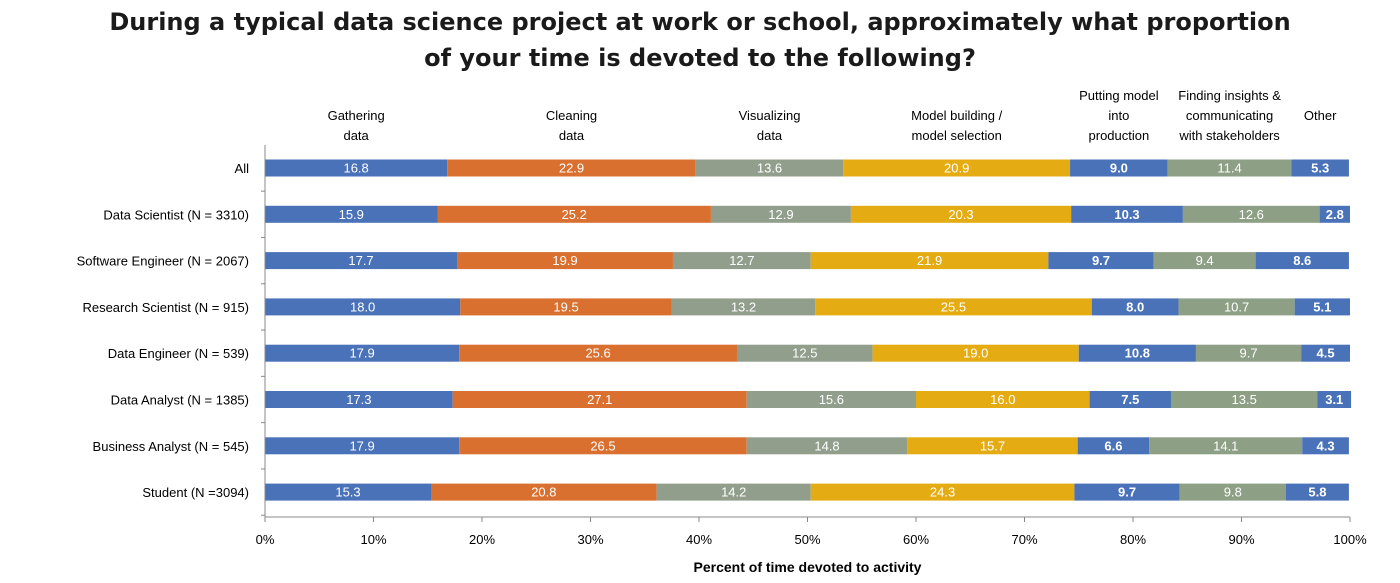 The height and width of the screenshot is (583, 1400). I want to click on bar-value-label: 7.5, so click(1130, 399).